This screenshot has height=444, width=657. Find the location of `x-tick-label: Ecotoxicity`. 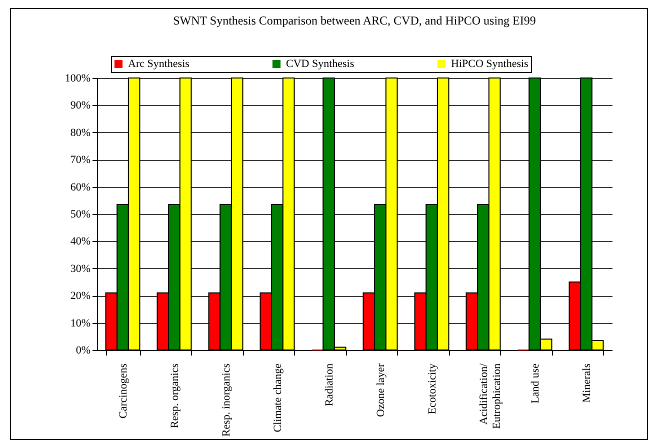

x-tick-label: Ecotoxicity is located at coordinates (432, 388).